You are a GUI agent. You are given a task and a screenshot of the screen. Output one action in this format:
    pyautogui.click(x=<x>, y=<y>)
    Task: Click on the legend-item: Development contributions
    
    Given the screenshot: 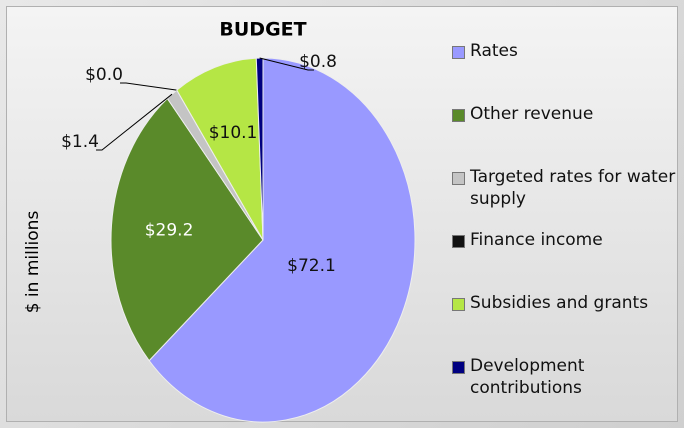 What is the action you would take?
    pyautogui.click(x=564, y=377)
    